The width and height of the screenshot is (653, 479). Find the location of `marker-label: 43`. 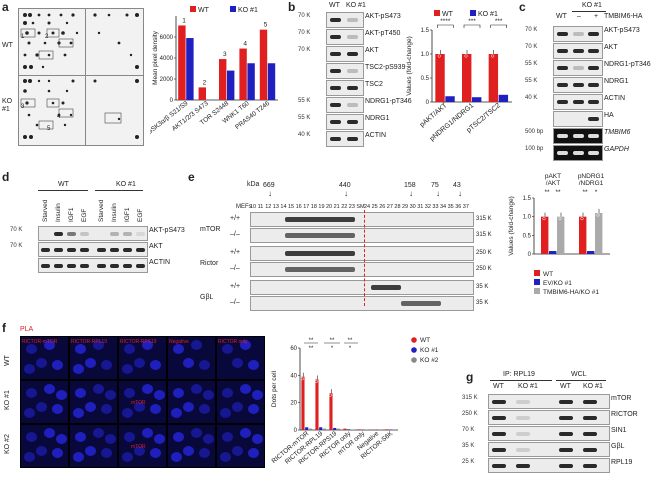

marker-label: 43 is located at coordinates (457, 185).